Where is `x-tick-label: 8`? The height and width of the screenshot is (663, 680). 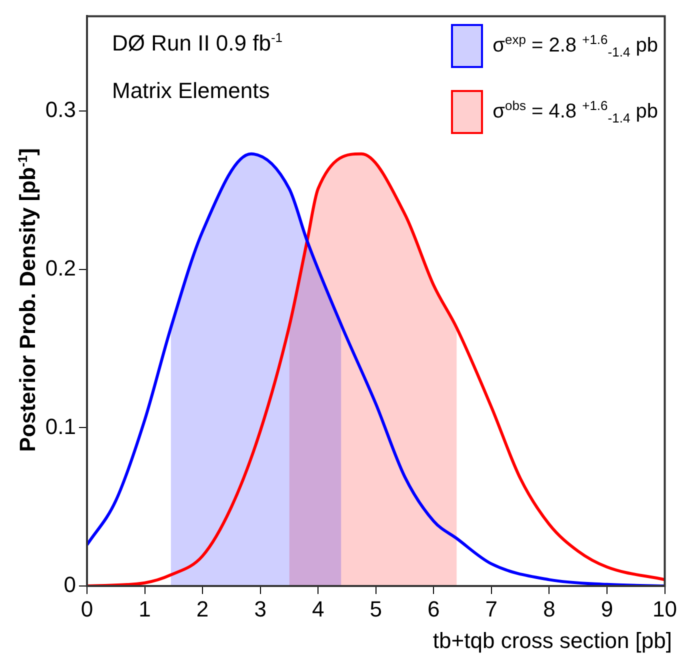 x-tick-label: 8 is located at coordinates (549, 609).